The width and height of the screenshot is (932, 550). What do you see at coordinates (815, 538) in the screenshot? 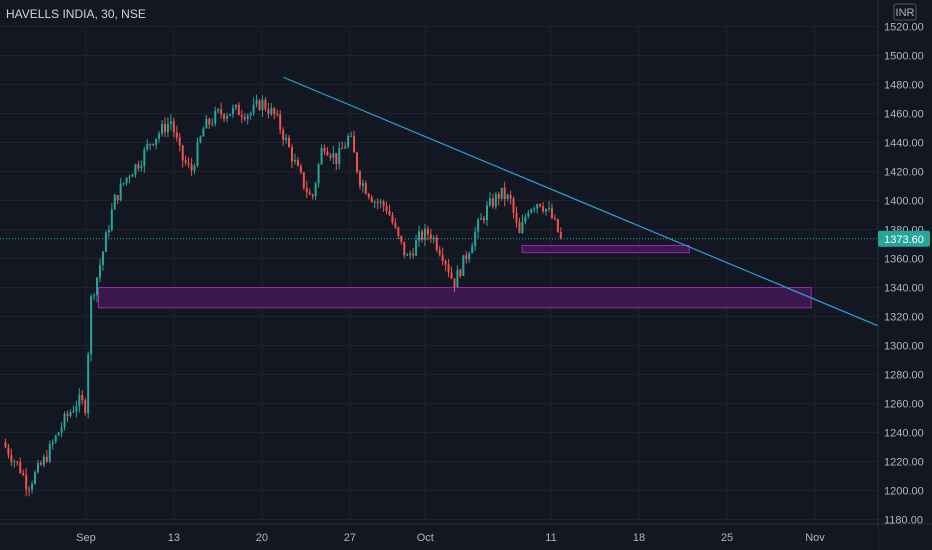
I see `time-tick-label: Nov` at bounding box center [815, 538].